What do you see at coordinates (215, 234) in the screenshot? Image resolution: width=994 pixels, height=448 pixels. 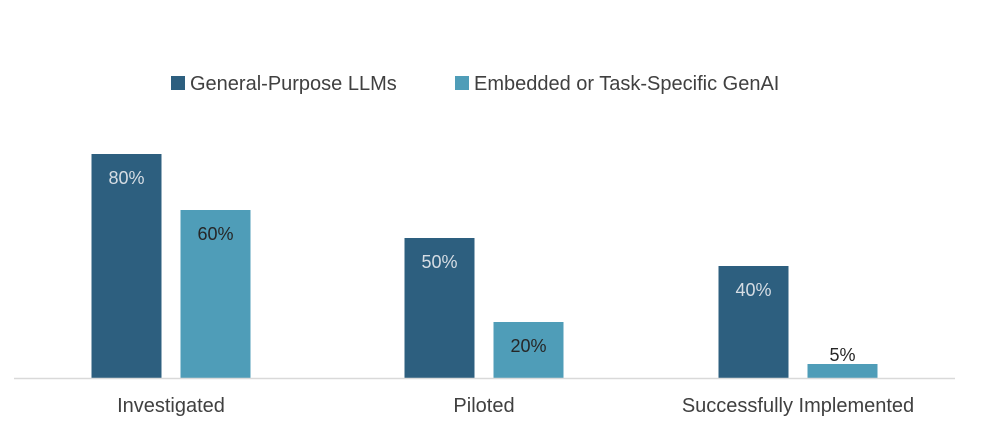 I see `data-label-investigated-series-2: 60%` at bounding box center [215, 234].